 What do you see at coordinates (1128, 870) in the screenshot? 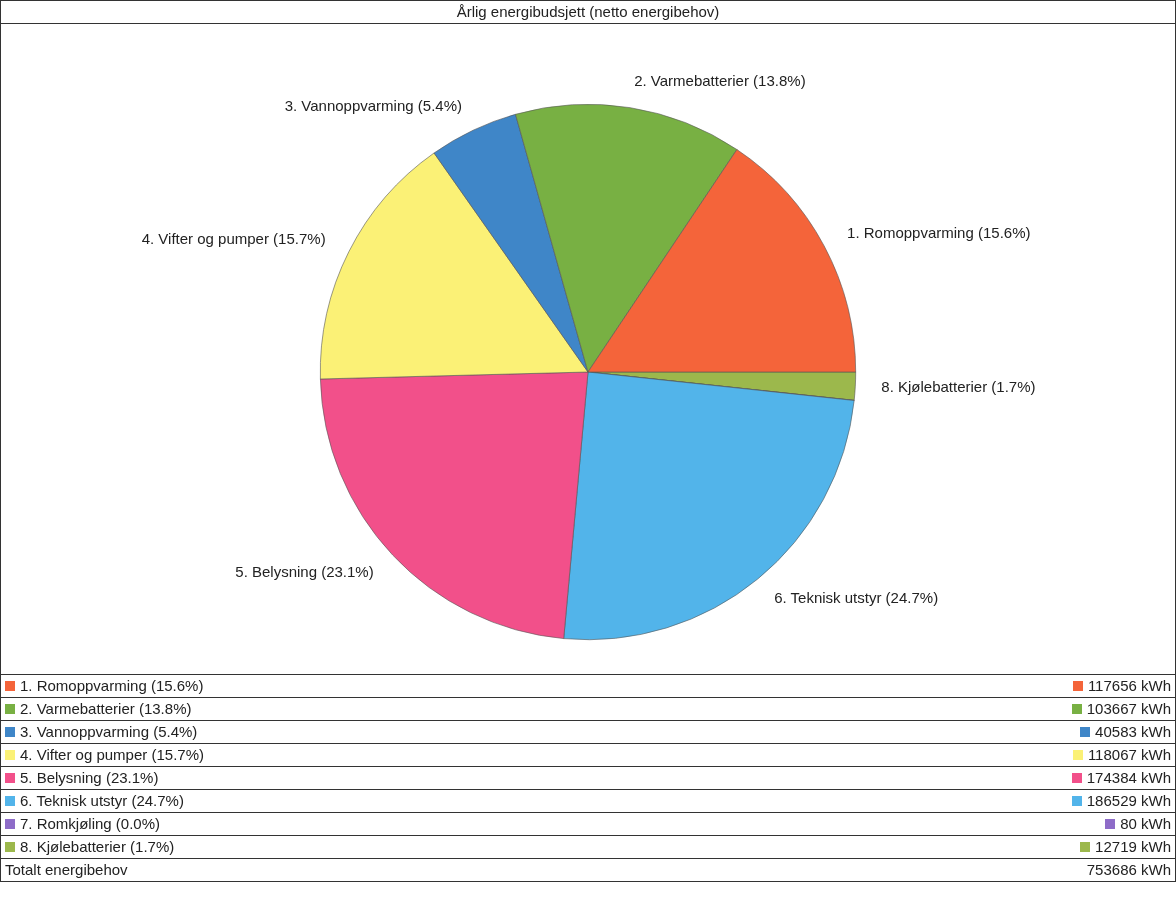
I see `text: 753686 kWh` at bounding box center [1128, 870].